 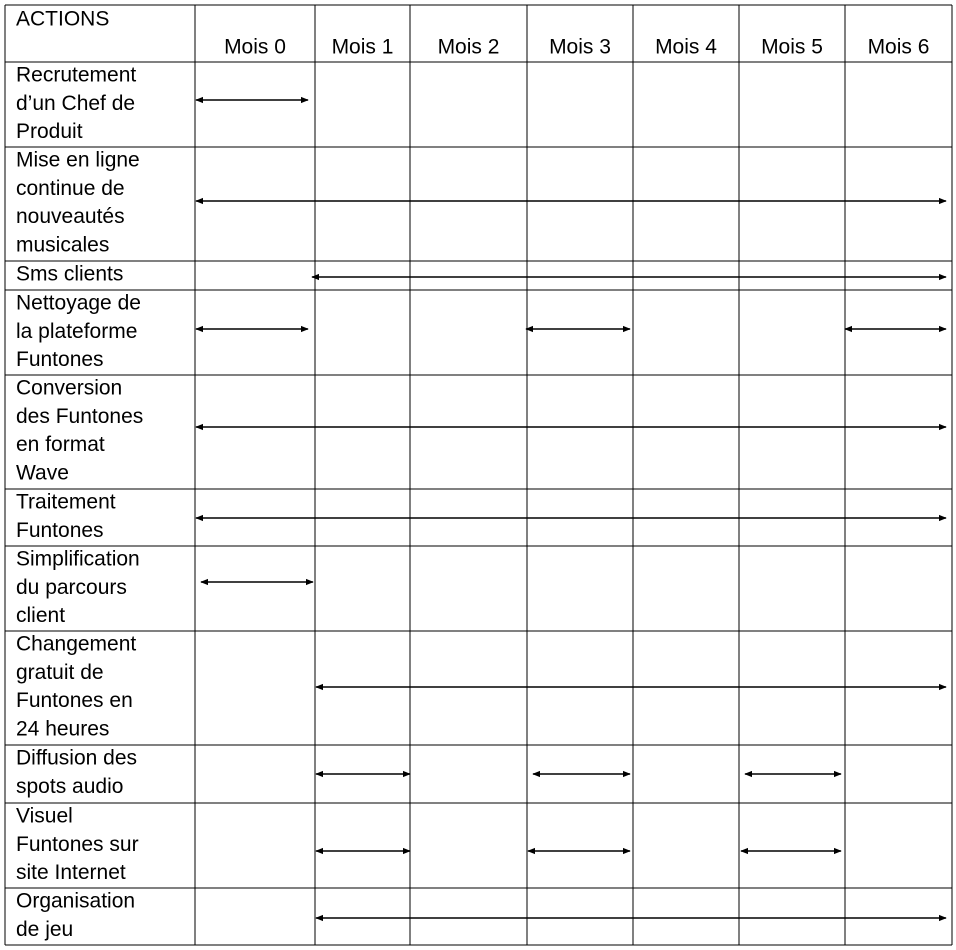 What do you see at coordinates (686, 47) in the screenshot?
I see `month-header: Mois 4` at bounding box center [686, 47].